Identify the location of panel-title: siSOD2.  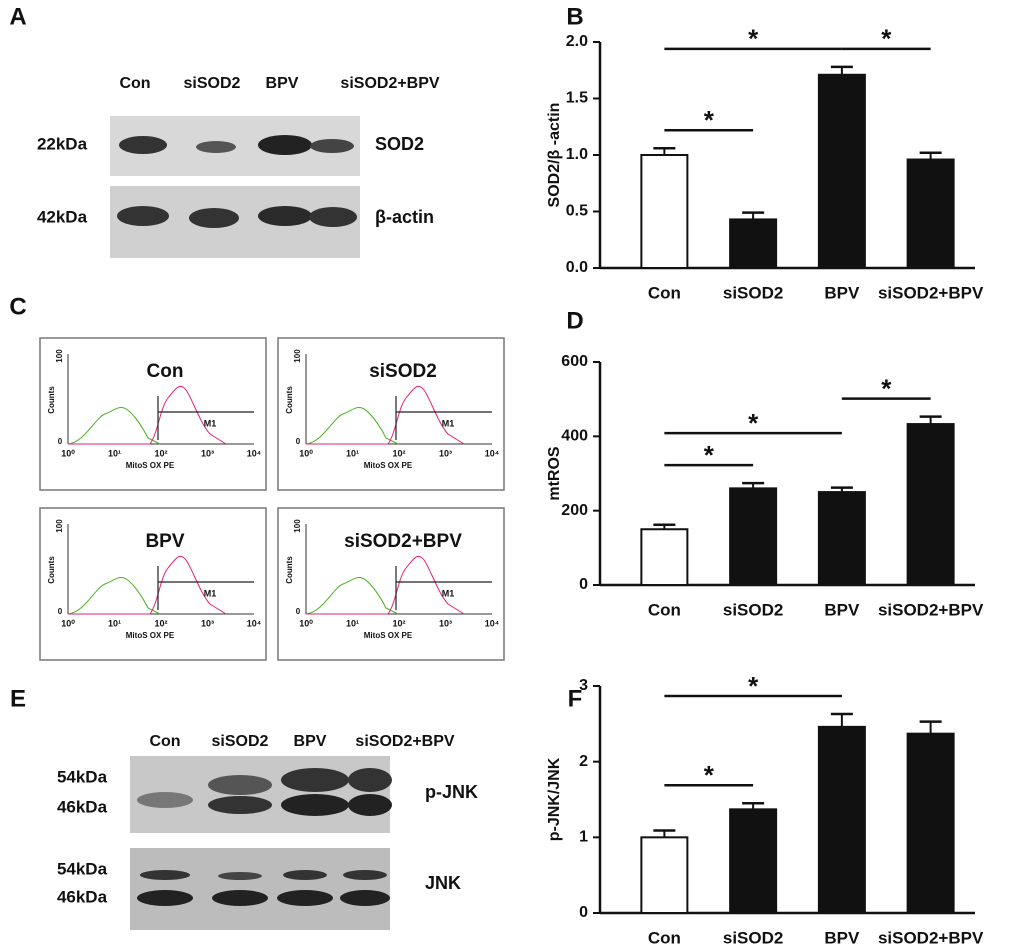
(403, 371).